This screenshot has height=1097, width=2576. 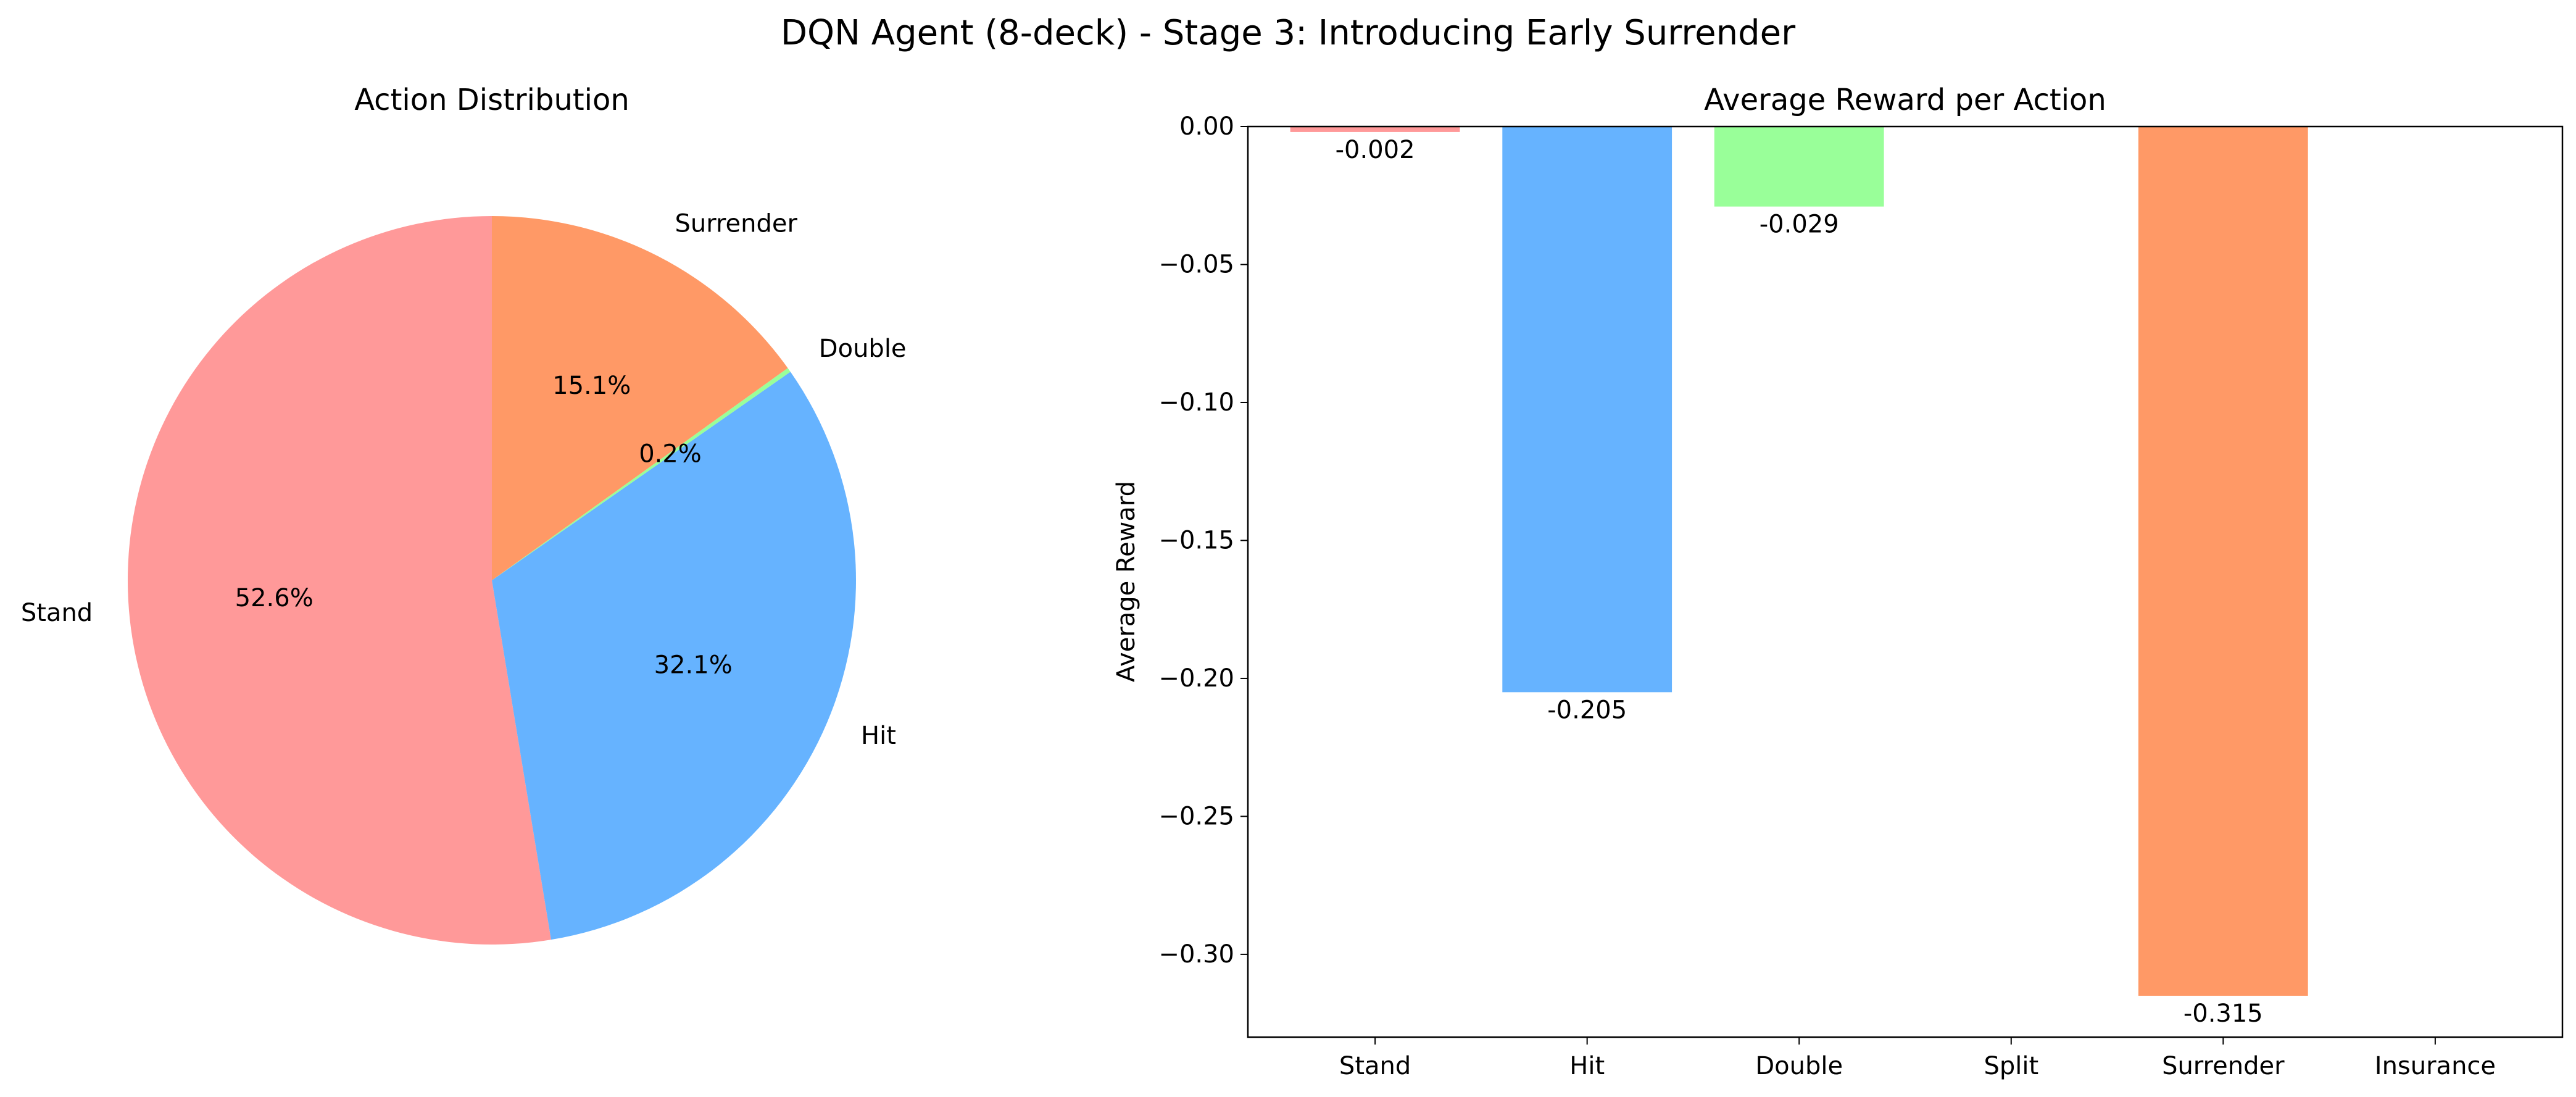 I want to click on pie-slice-double, so click(x=641, y=474).